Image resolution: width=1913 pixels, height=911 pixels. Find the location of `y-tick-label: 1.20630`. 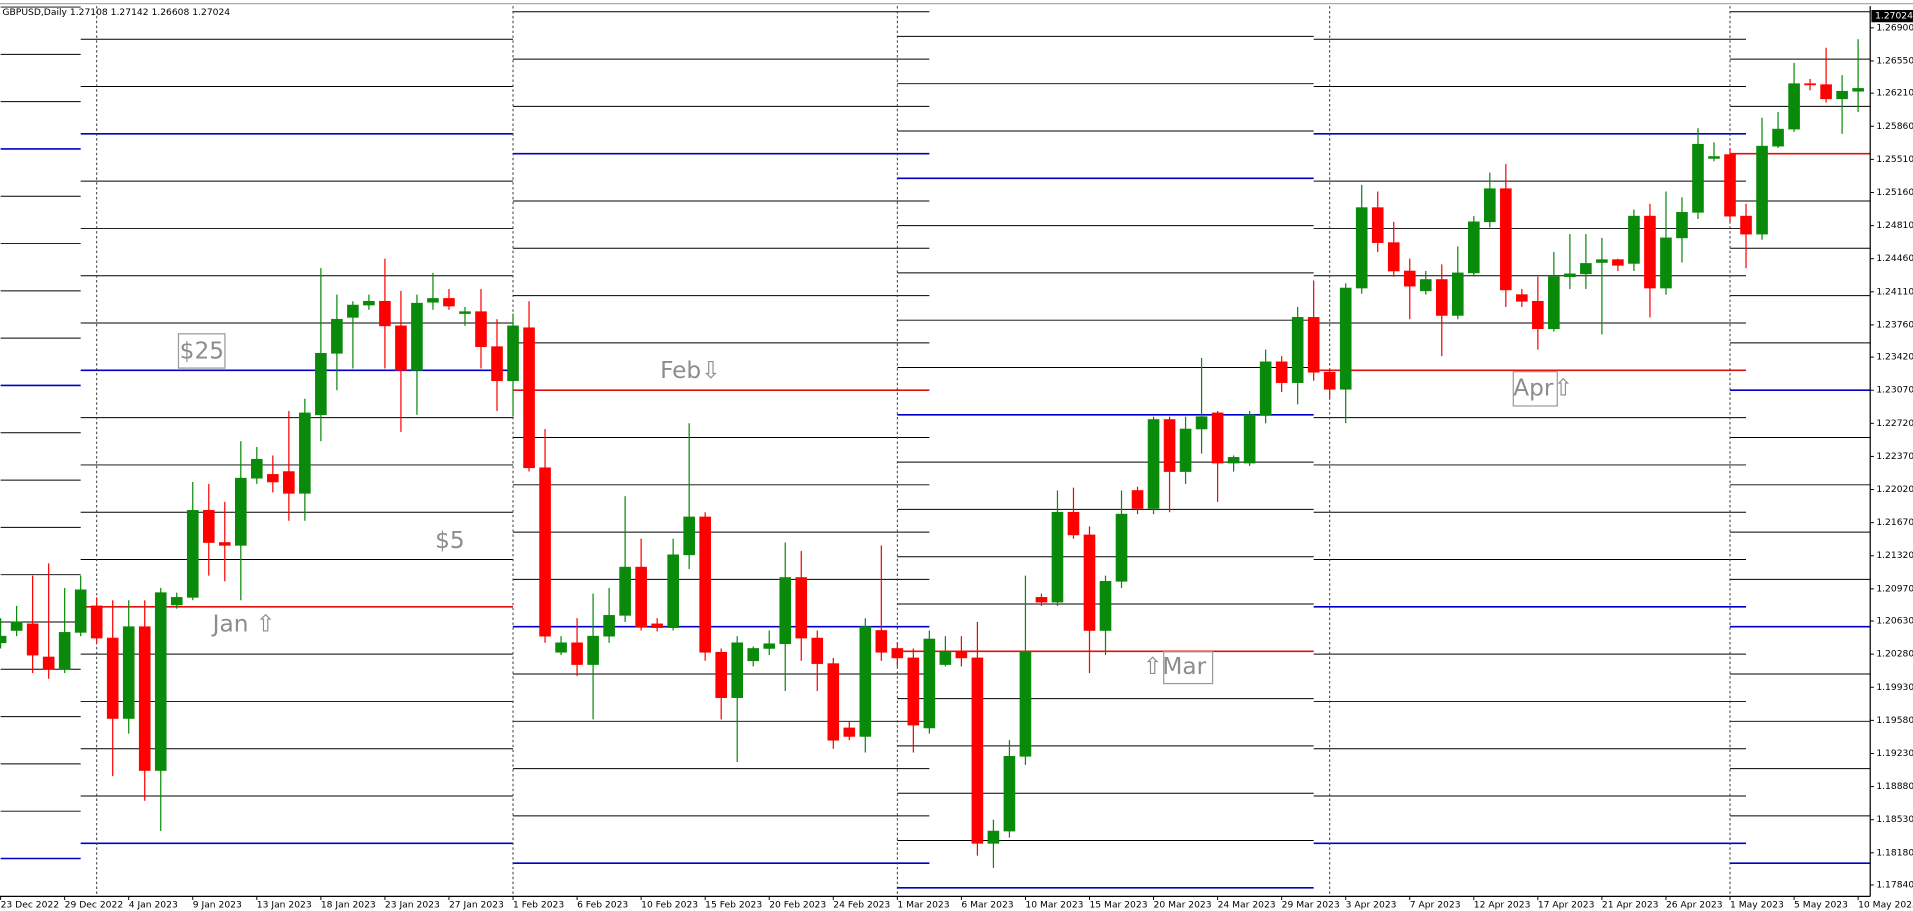

y-tick-label: 1.20630 is located at coordinates (1894, 621).